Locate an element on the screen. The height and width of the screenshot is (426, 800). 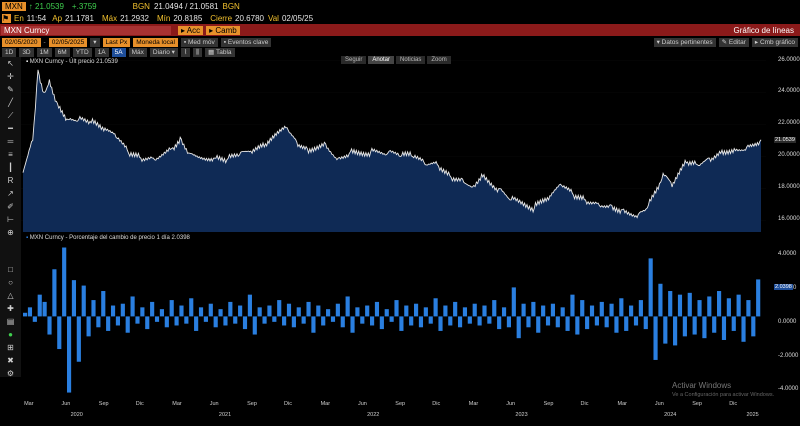
brush-icon: ✐ is located at coordinates (10, 206).